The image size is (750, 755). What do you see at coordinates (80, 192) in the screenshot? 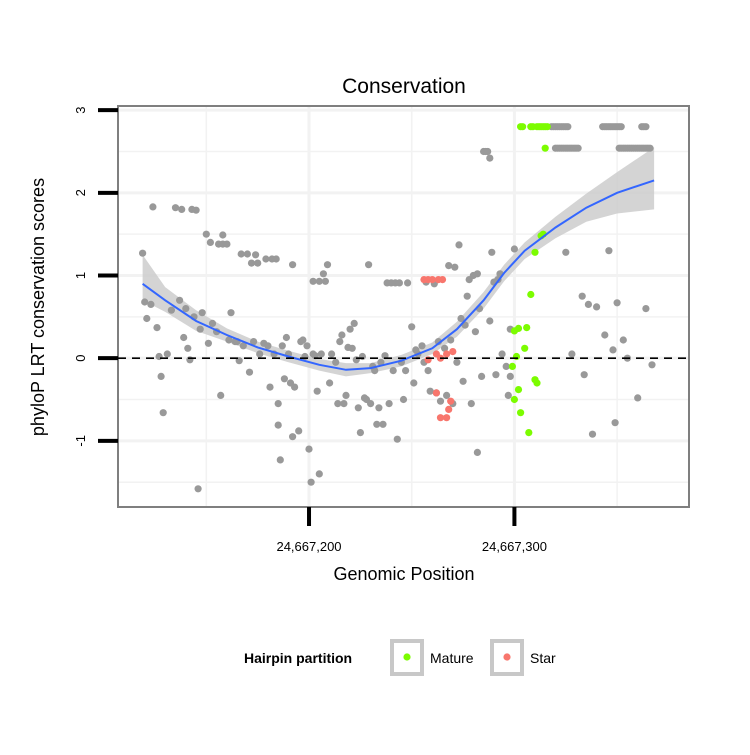
I see `y-tick-label: 2` at bounding box center [80, 192].